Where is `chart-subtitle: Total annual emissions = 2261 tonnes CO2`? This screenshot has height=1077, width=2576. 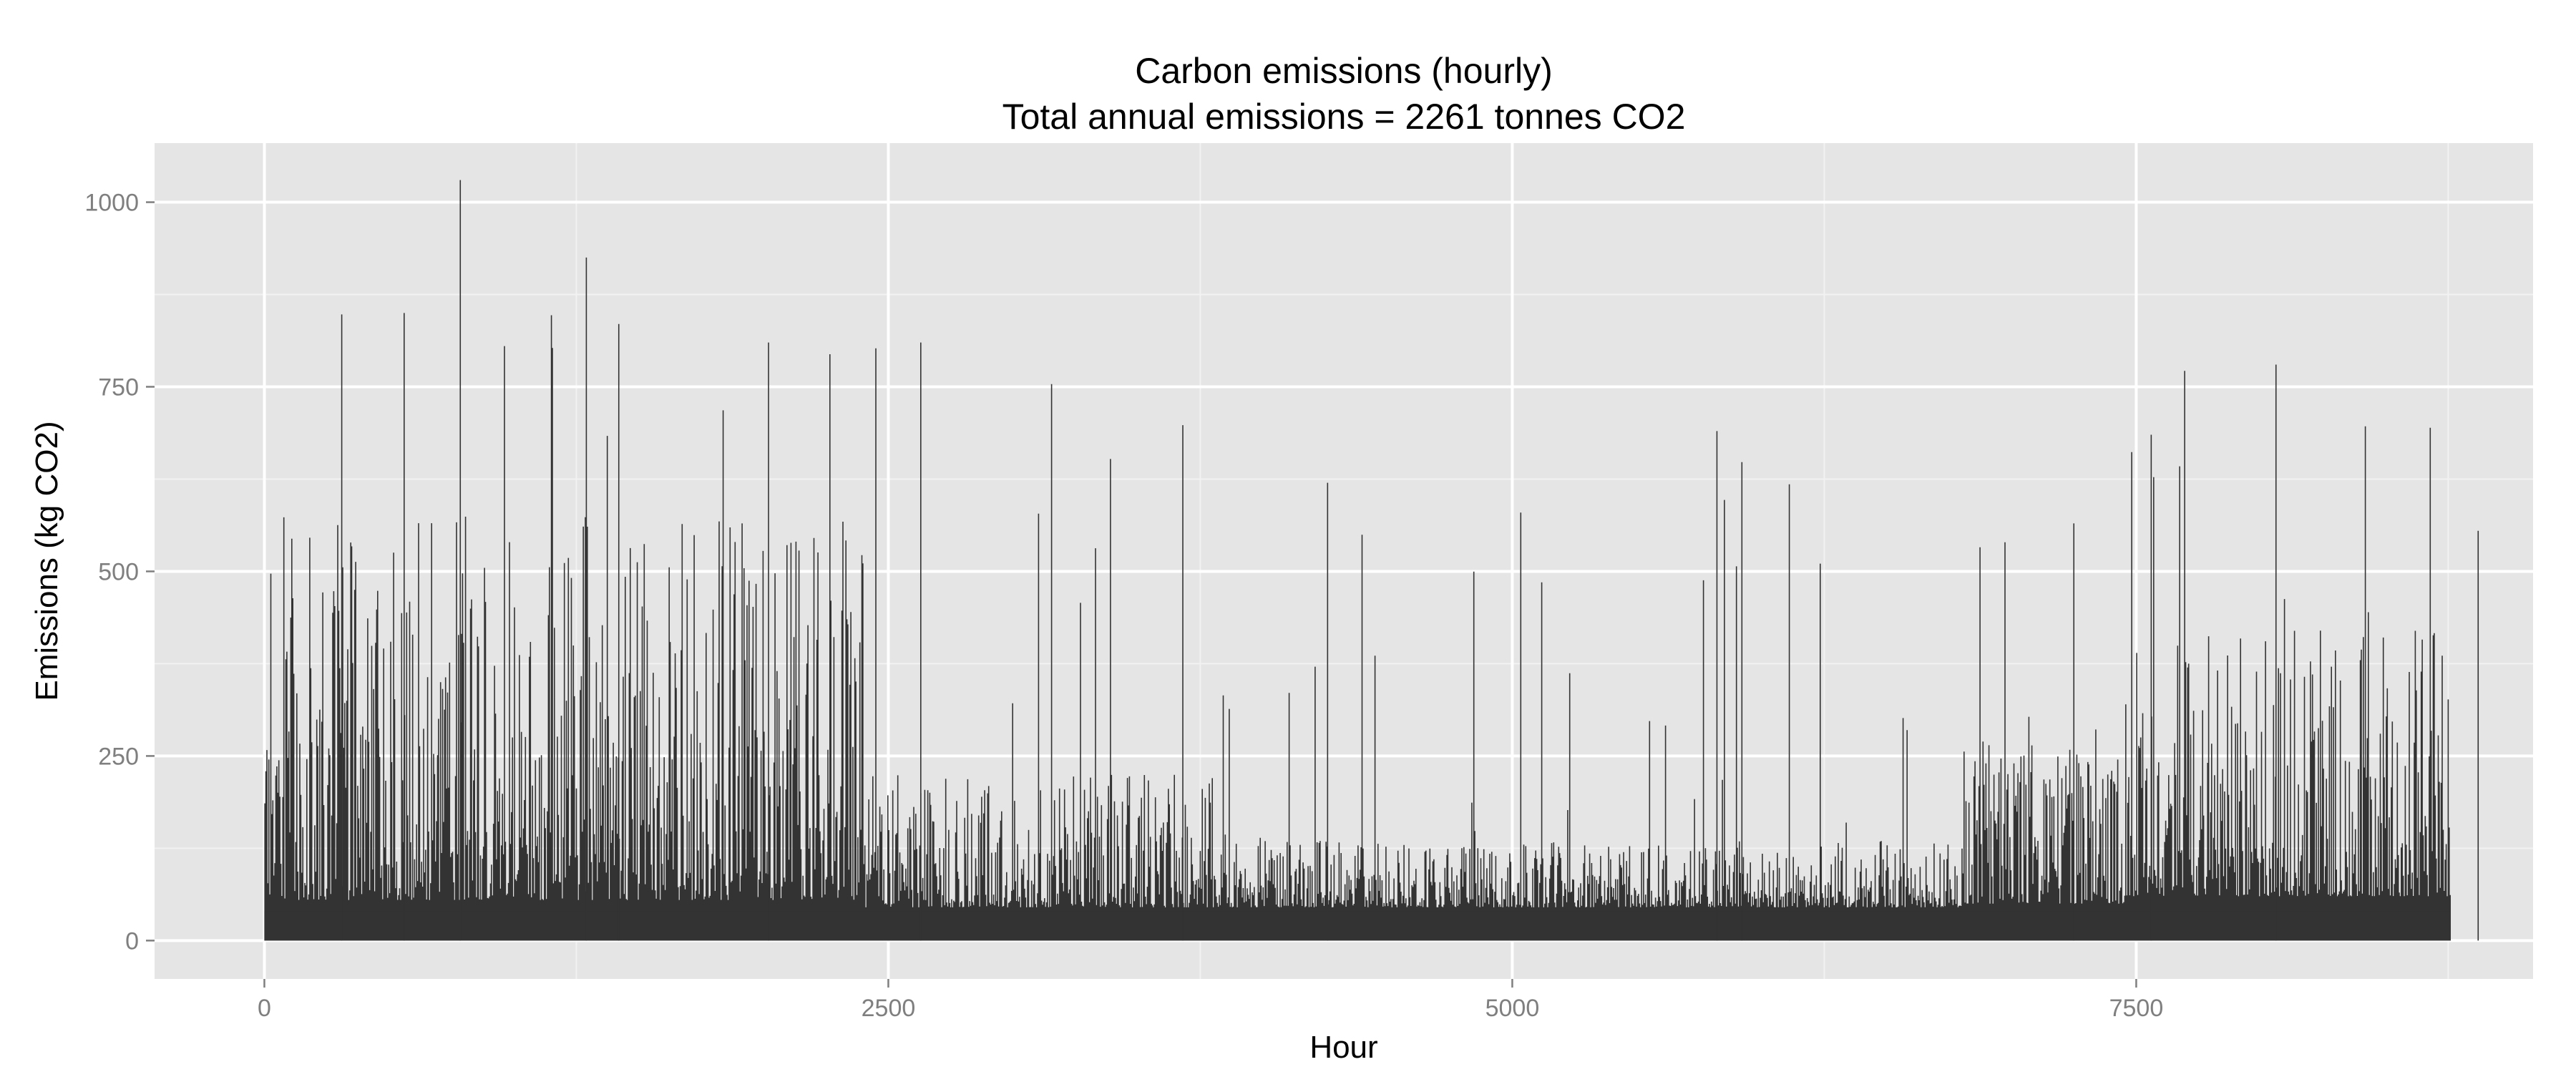 chart-subtitle: Total annual emissions = 2261 tonnes CO2 is located at coordinates (1344, 117).